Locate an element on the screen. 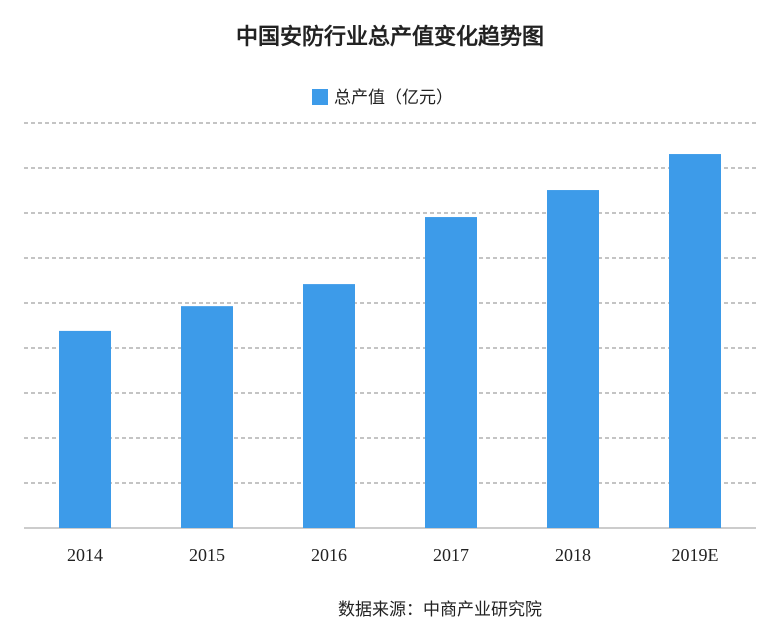 The image size is (780, 629). x-tick-label: 2015 is located at coordinates (207, 555).